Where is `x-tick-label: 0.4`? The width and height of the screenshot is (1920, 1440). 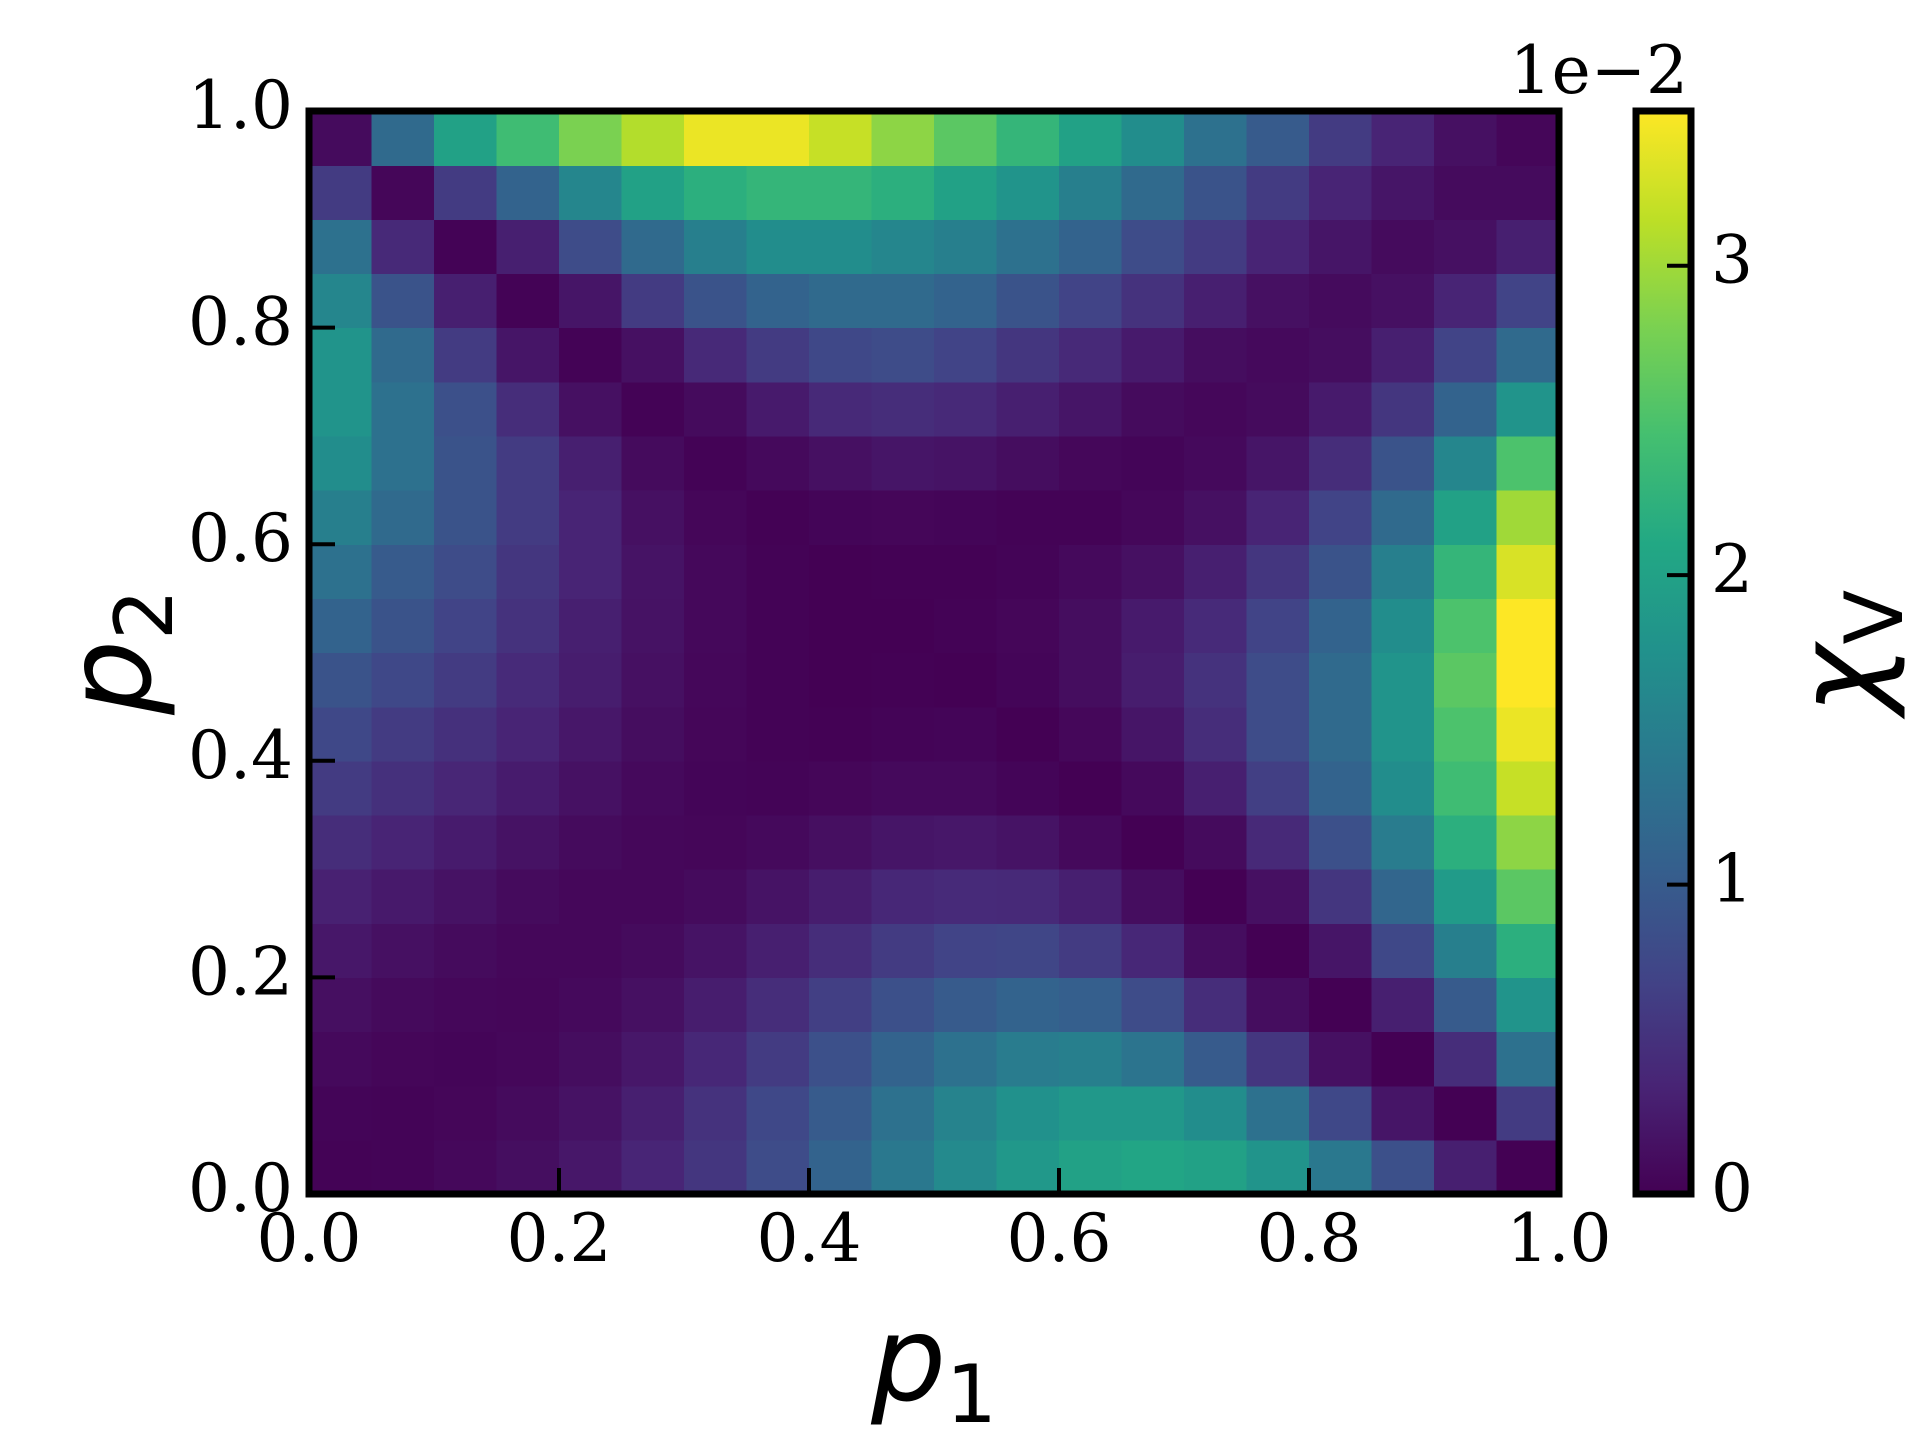 x-tick-label: 0.4 is located at coordinates (809, 1238).